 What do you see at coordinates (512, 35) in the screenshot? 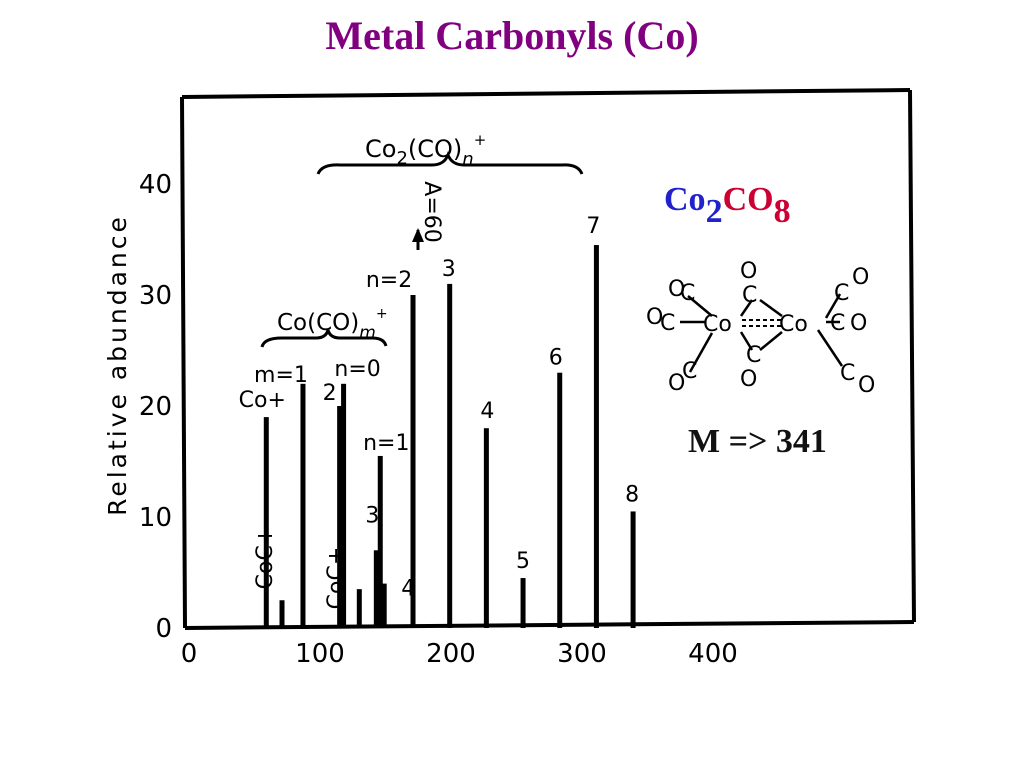
I see `slide-title: Metal Carbonyls (Co)` at bounding box center [512, 35].